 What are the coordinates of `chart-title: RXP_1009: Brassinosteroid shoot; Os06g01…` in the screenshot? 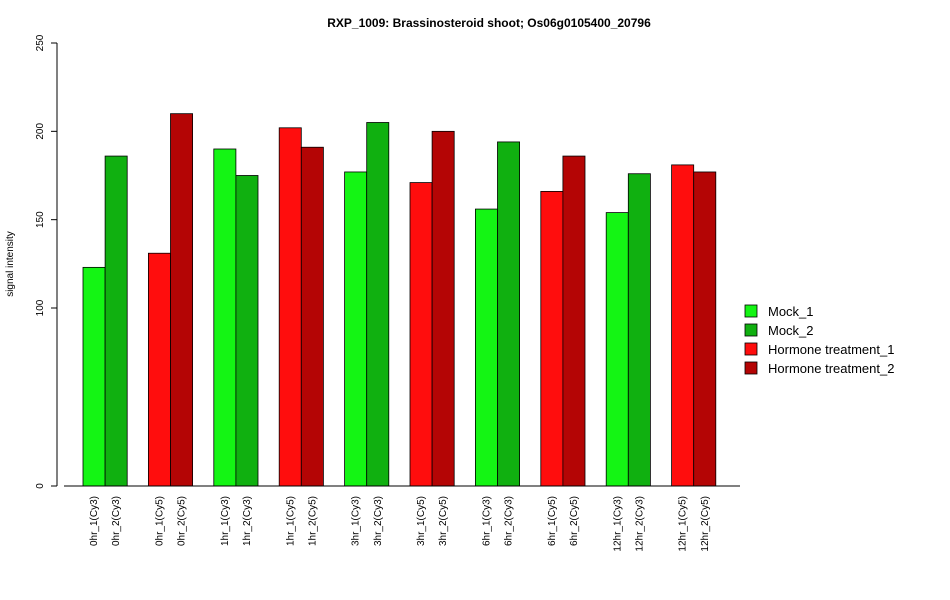 It's located at (489, 23).